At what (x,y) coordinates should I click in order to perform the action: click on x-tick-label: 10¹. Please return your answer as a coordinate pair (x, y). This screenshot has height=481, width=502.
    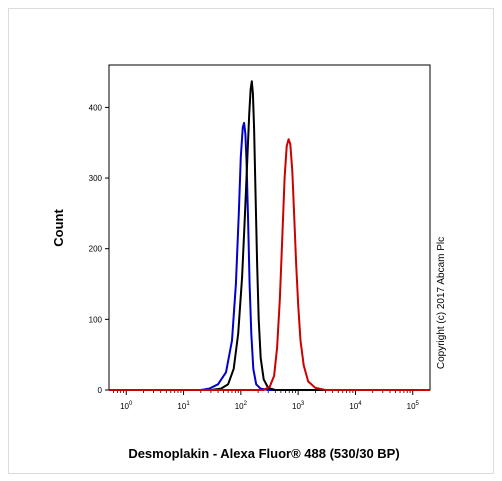
    Looking at the image, I should click on (183, 406).